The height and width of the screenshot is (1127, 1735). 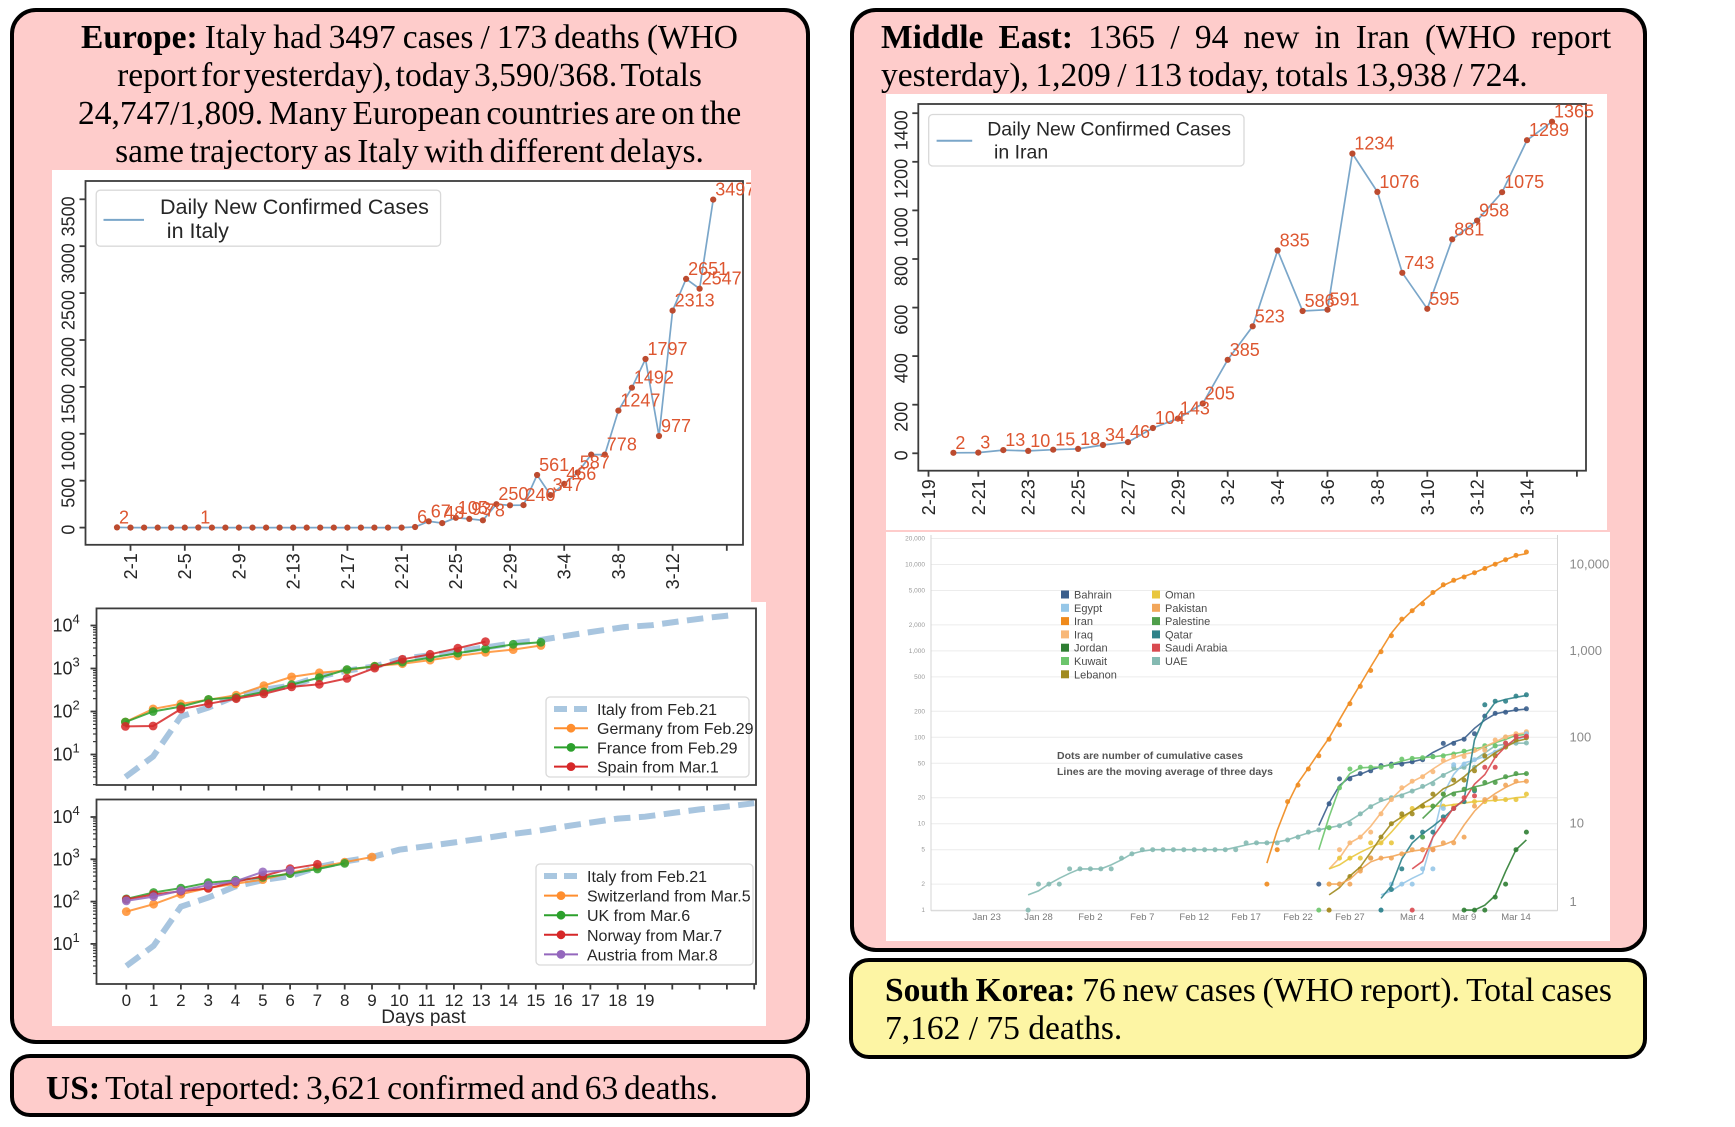 What do you see at coordinates (1090, 917) in the screenshot?
I see `svg-text: Feb 2` at bounding box center [1090, 917].